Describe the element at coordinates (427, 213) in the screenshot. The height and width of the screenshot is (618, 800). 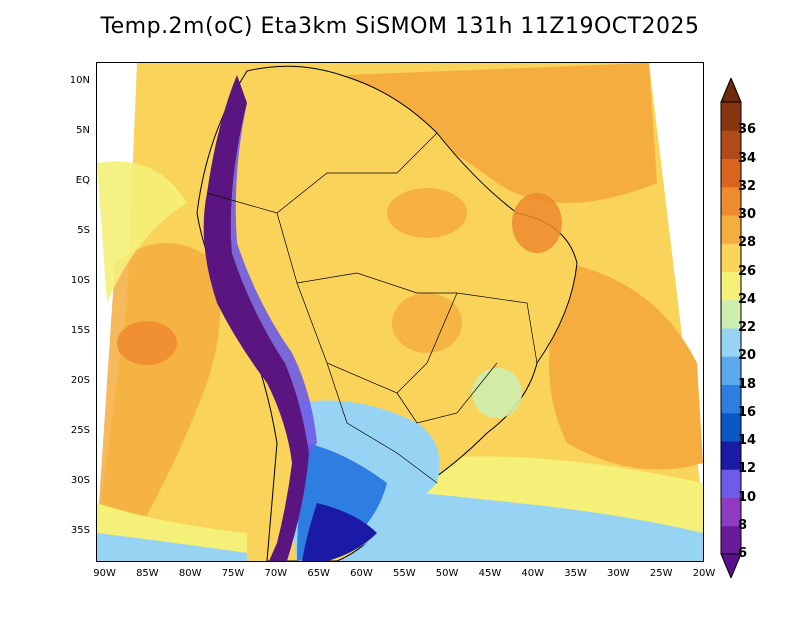
I see `amazon-warm-spot` at that location.